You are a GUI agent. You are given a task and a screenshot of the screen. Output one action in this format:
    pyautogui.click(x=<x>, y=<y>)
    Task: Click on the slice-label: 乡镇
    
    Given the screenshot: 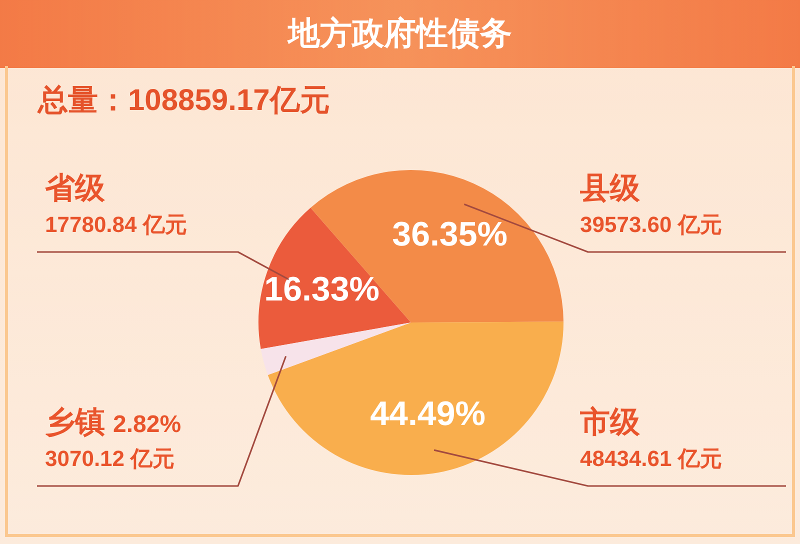 What is the action you would take?
    pyautogui.click(x=75, y=422)
    